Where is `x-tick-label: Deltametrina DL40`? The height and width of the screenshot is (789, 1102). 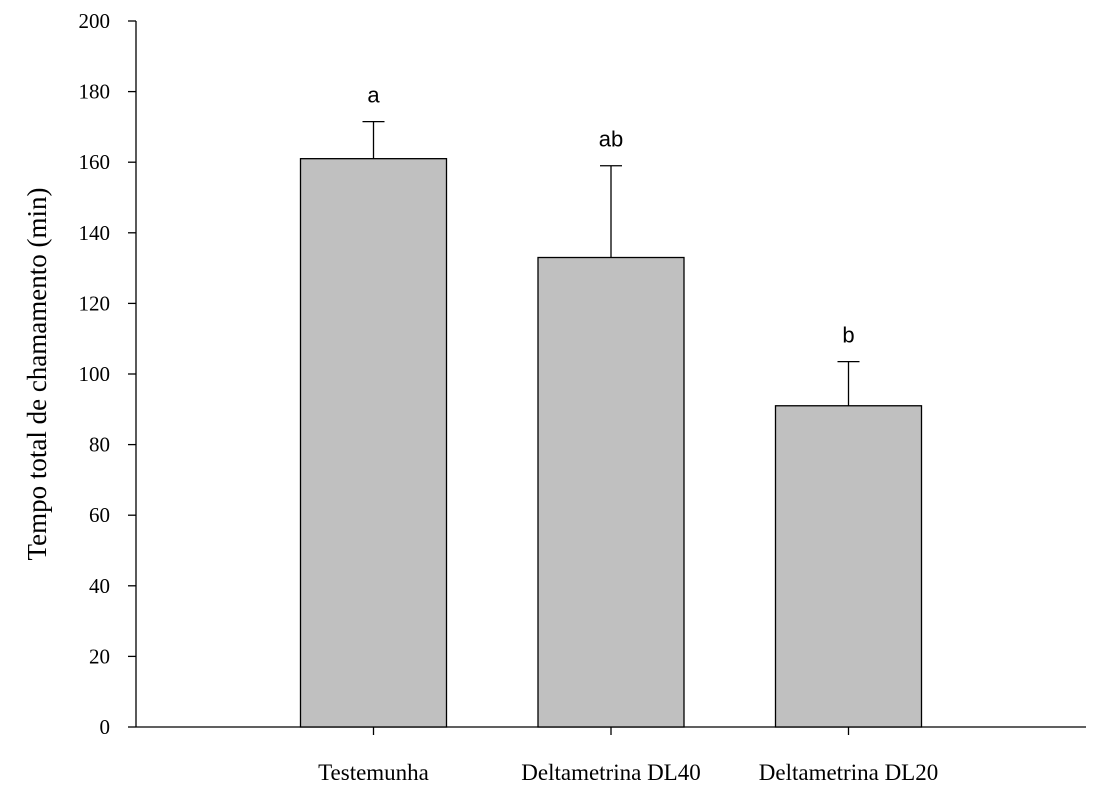 x-tick-label: Deltametrina DL40 is located at coordinates (610, 772).